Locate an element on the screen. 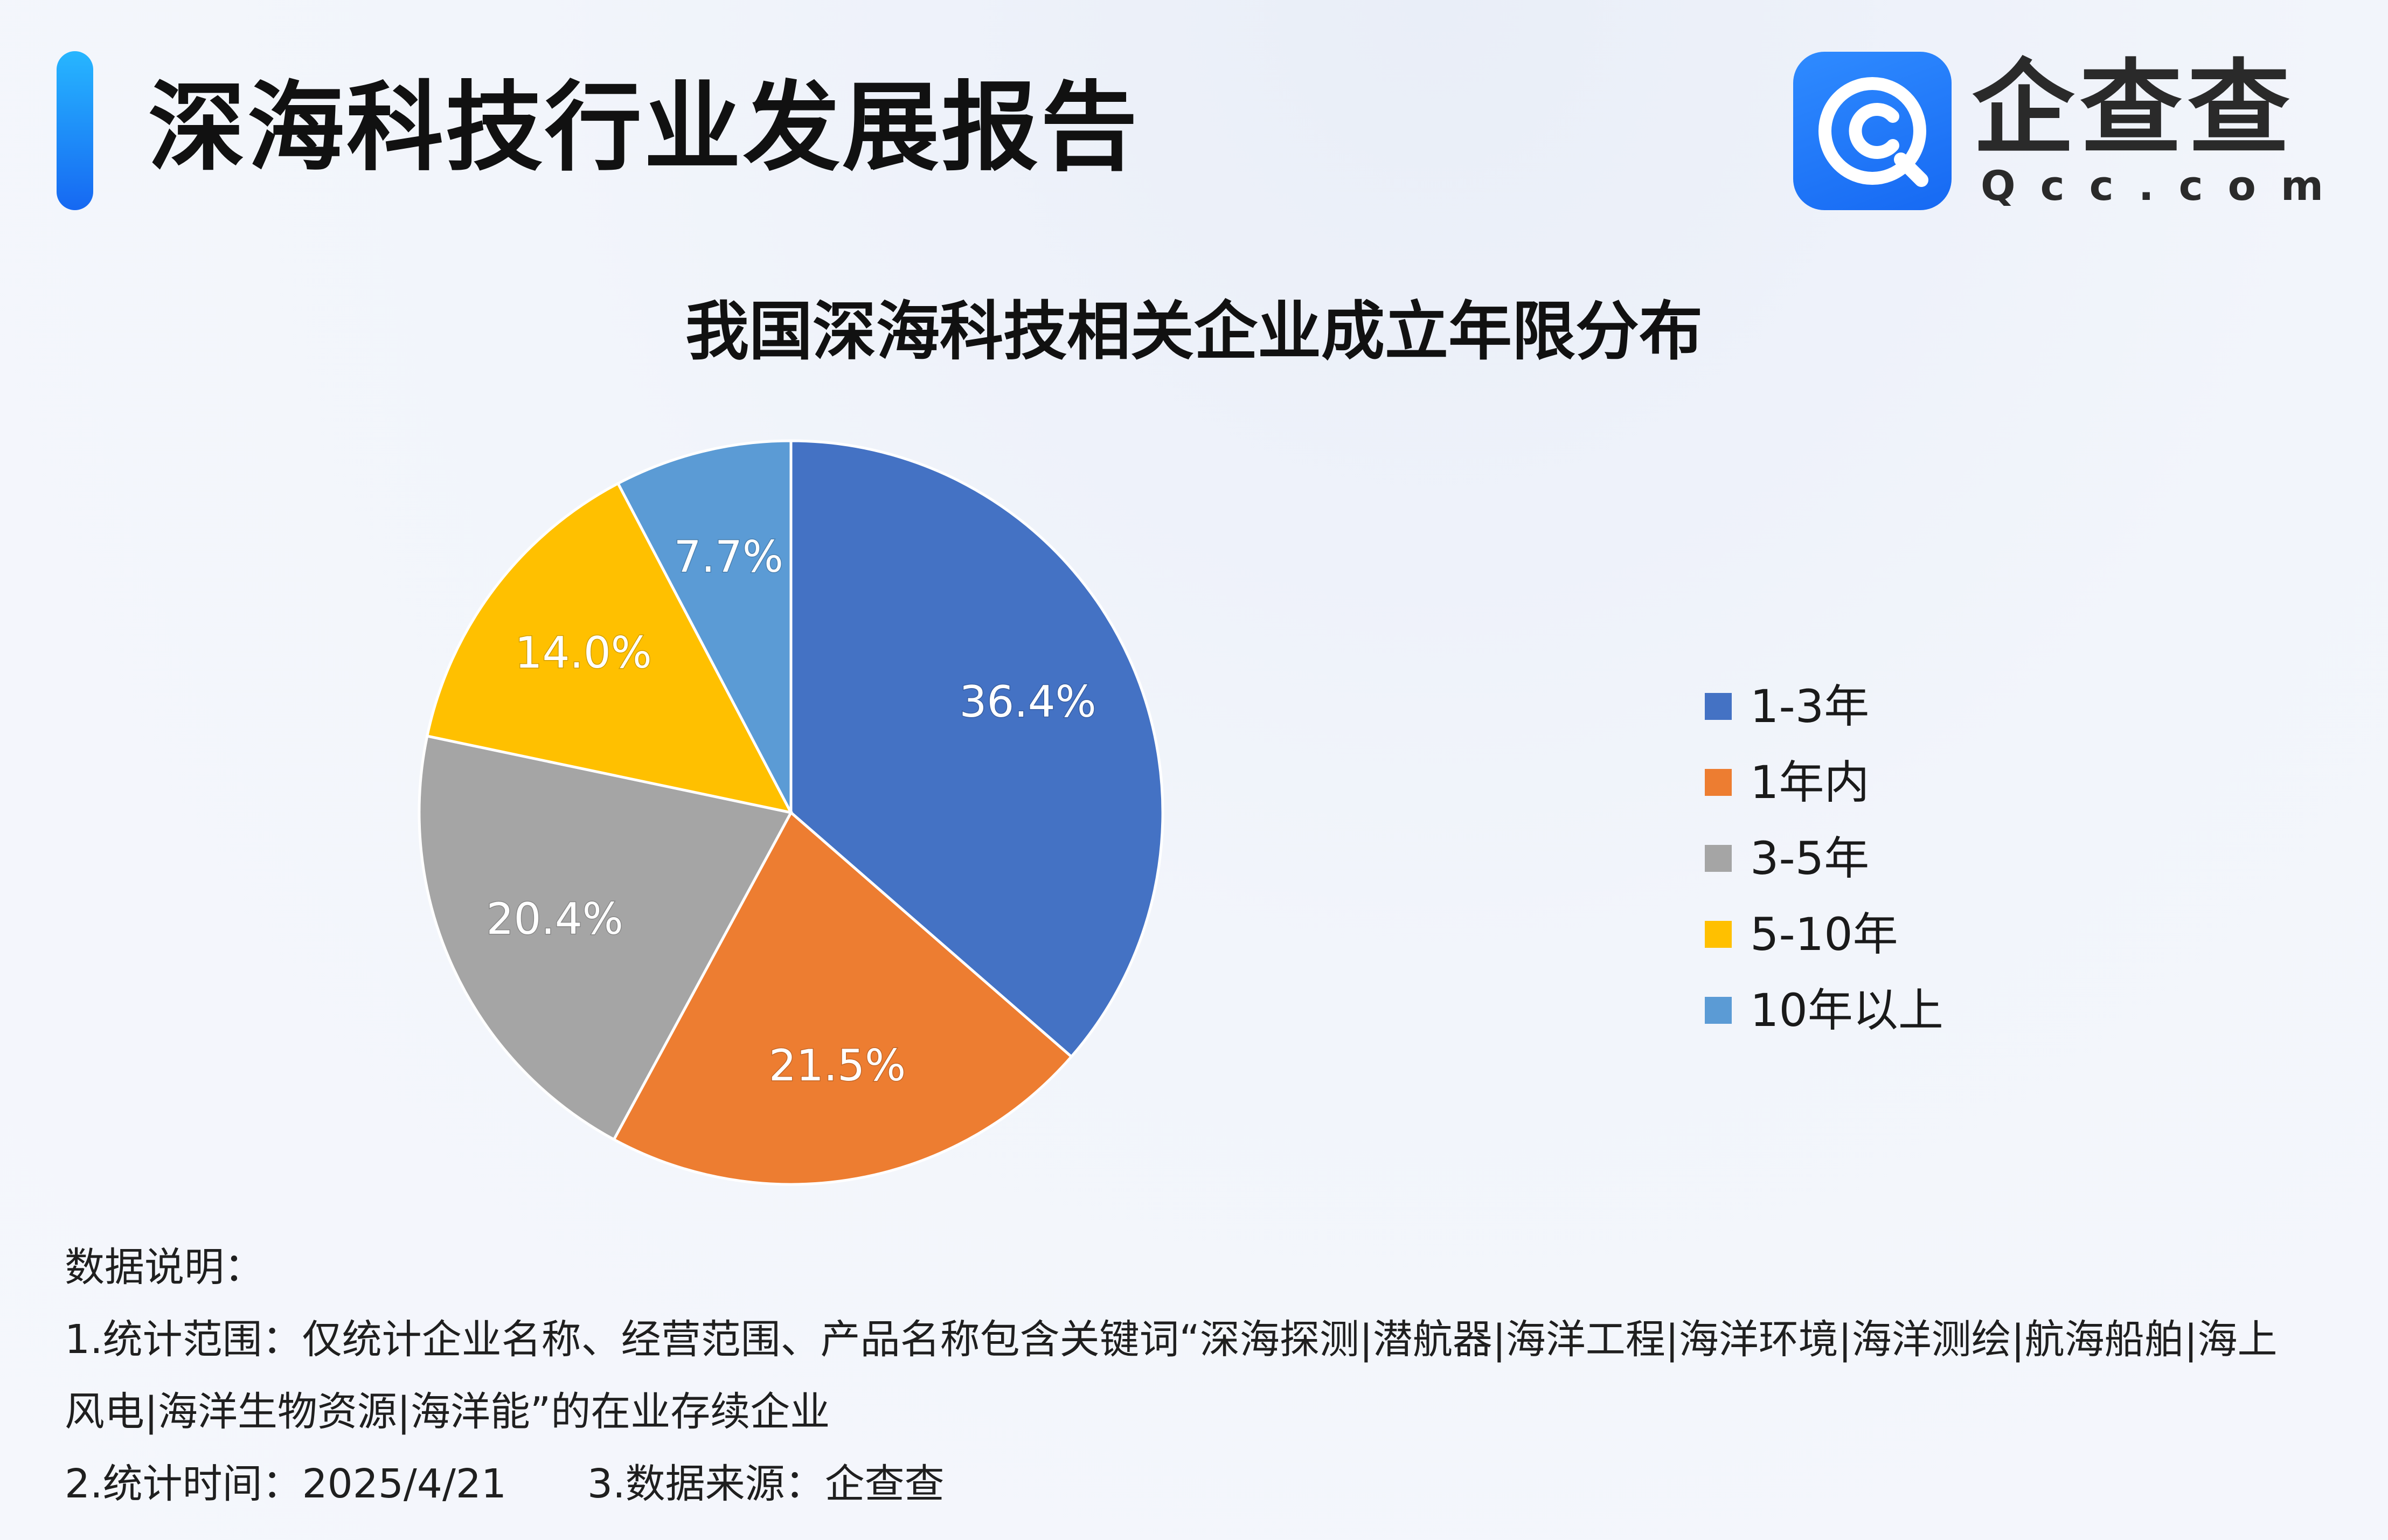 The height and width of the screenshot is (1540, 2388). legend-label: 5-10年 is located at coordinates (1824, 934).